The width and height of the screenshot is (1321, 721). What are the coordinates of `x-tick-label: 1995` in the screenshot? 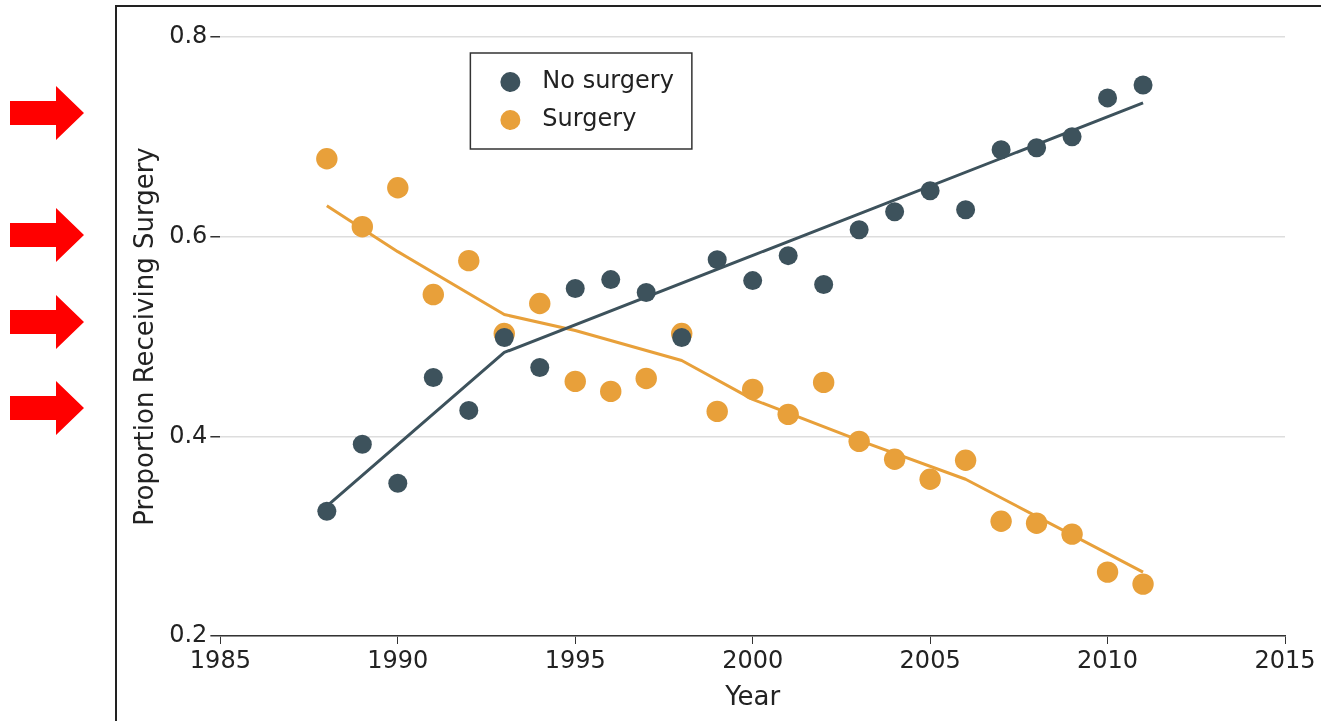 It's located at (575, 659).